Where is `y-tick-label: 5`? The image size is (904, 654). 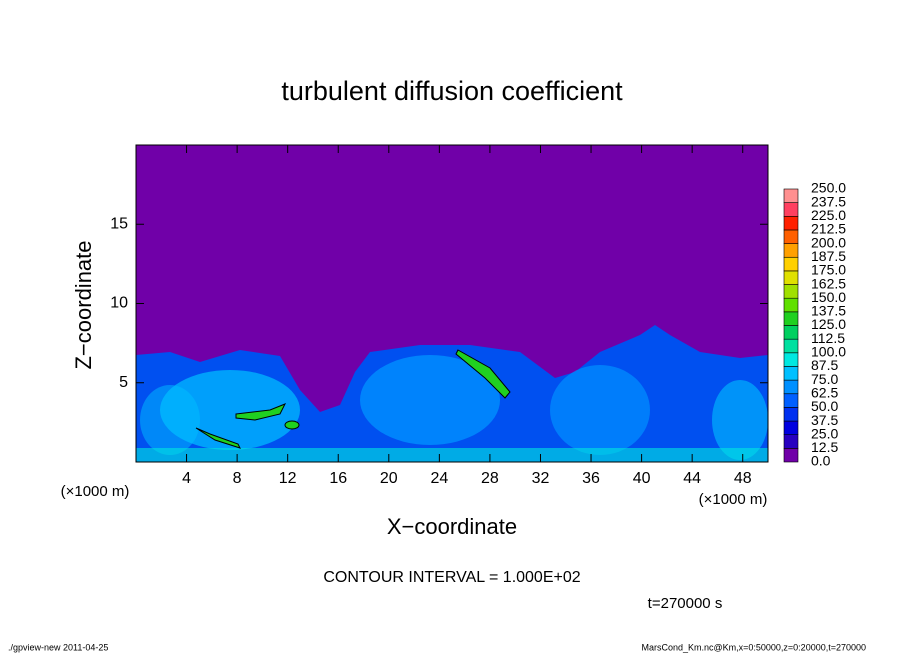 y-tick-label: 5 is located at coordinates (123, 382).